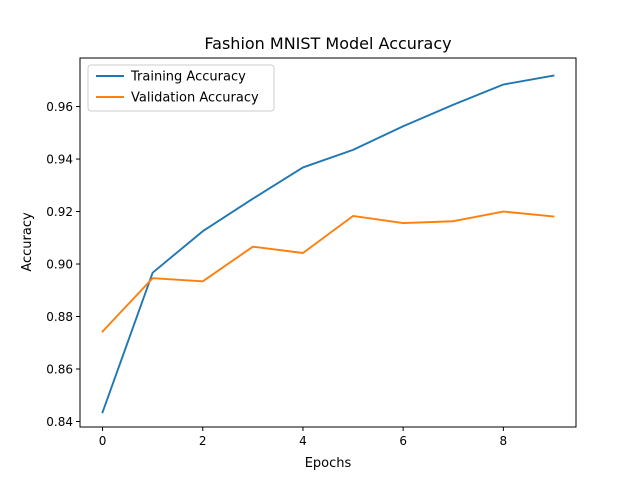 The image size is (640, 480). Describe the element at coordinates (59, 212) in the screenshot. I see `y-tick-label: 0.92` at that location.